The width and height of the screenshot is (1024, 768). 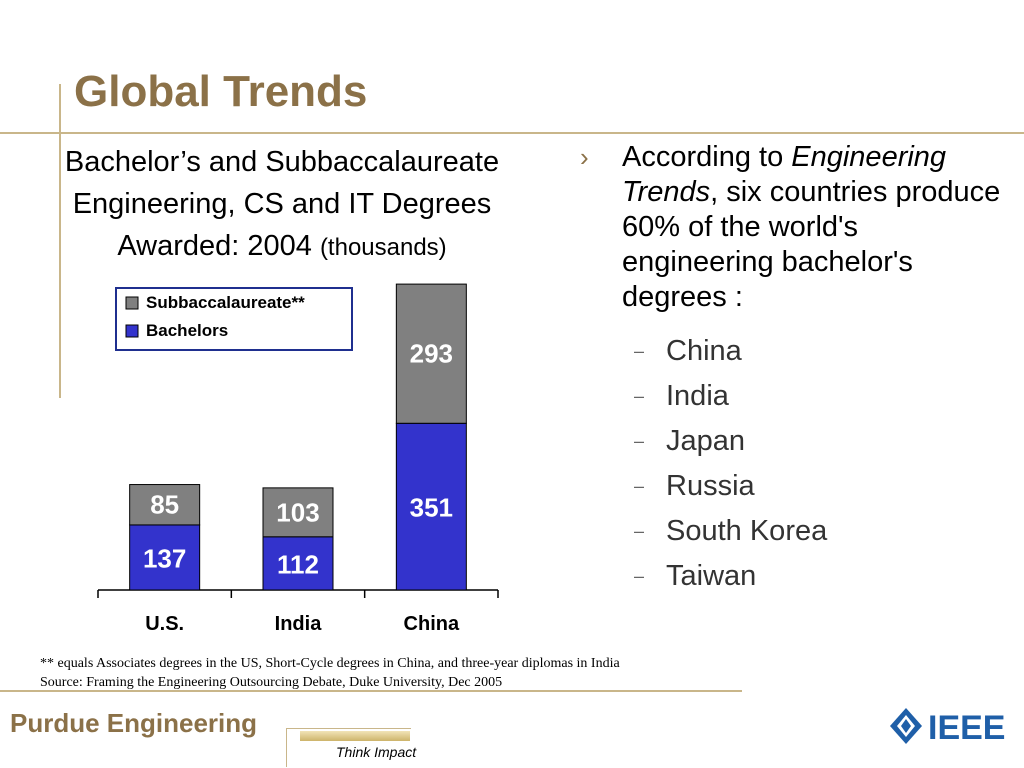 What do you see at coordinates (383, 247) in the screenshot?
I see `chart-title-unit: (thousands)` at bounding box center [383, 247].